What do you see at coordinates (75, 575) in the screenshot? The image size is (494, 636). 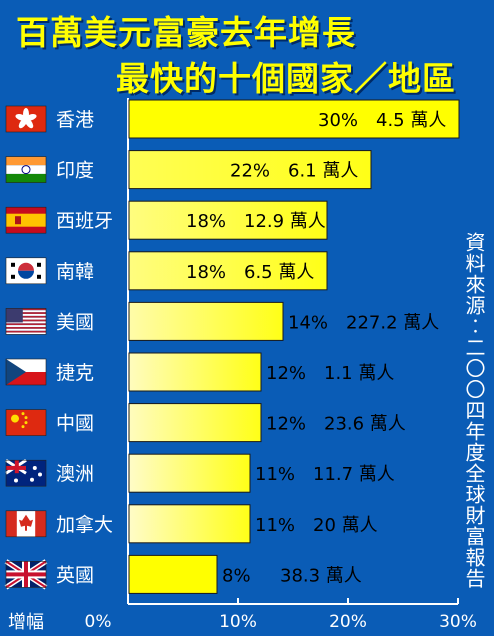 I see `category-label: 英國` at bounding box center [75, 575].